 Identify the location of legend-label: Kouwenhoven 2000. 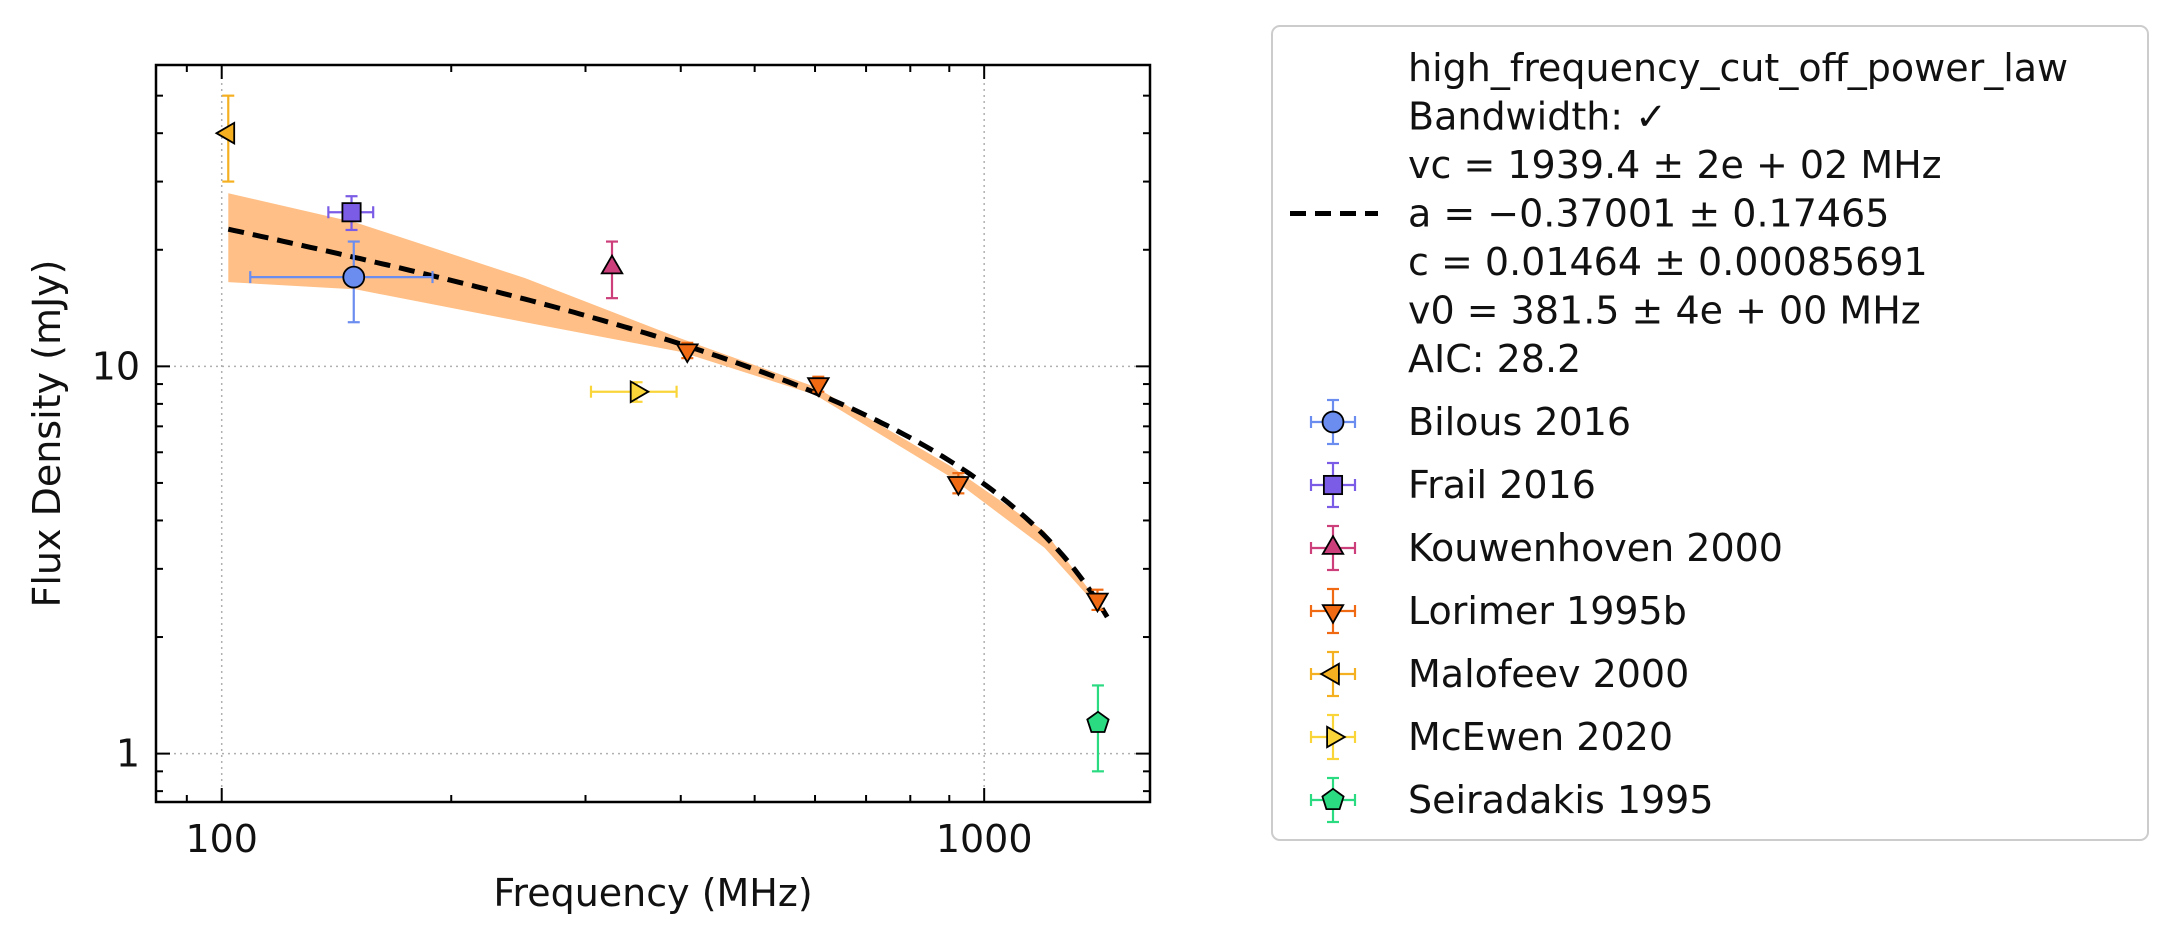
(1595, 548).